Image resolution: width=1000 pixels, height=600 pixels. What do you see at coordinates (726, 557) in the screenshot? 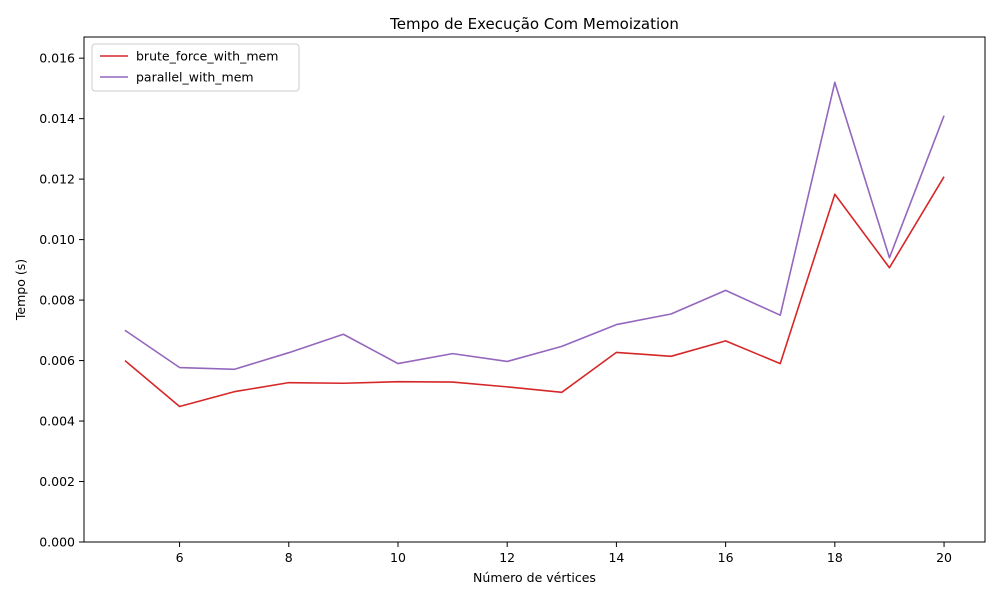
I see `x-tick-label: 16` at bounding box center [726, 557].